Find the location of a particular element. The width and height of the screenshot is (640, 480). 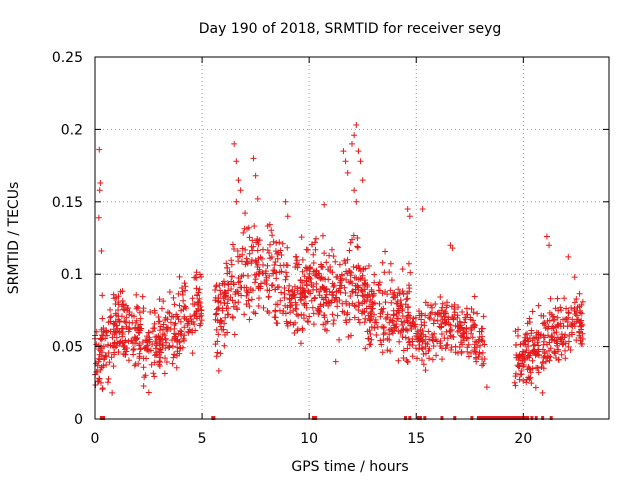

x-tick-label: 15 is located at coordinates (416, 439).